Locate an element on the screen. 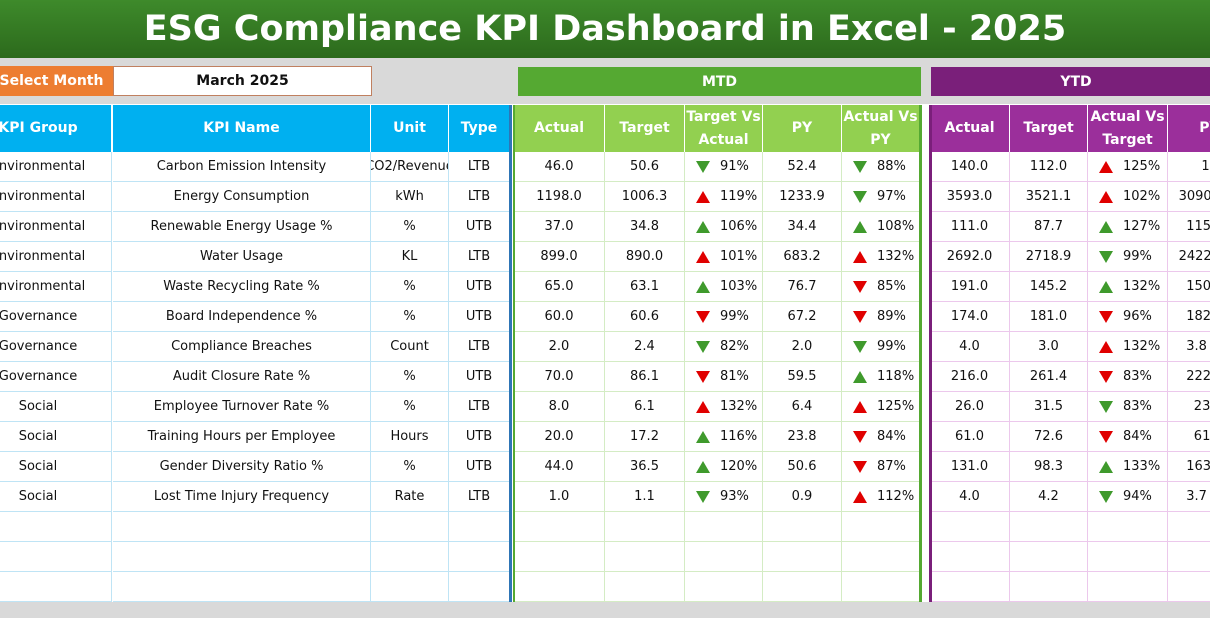 The height and width of the screenshot is (618, 1210). cell-value: 1006.3 is located at coordinates (645, 197).